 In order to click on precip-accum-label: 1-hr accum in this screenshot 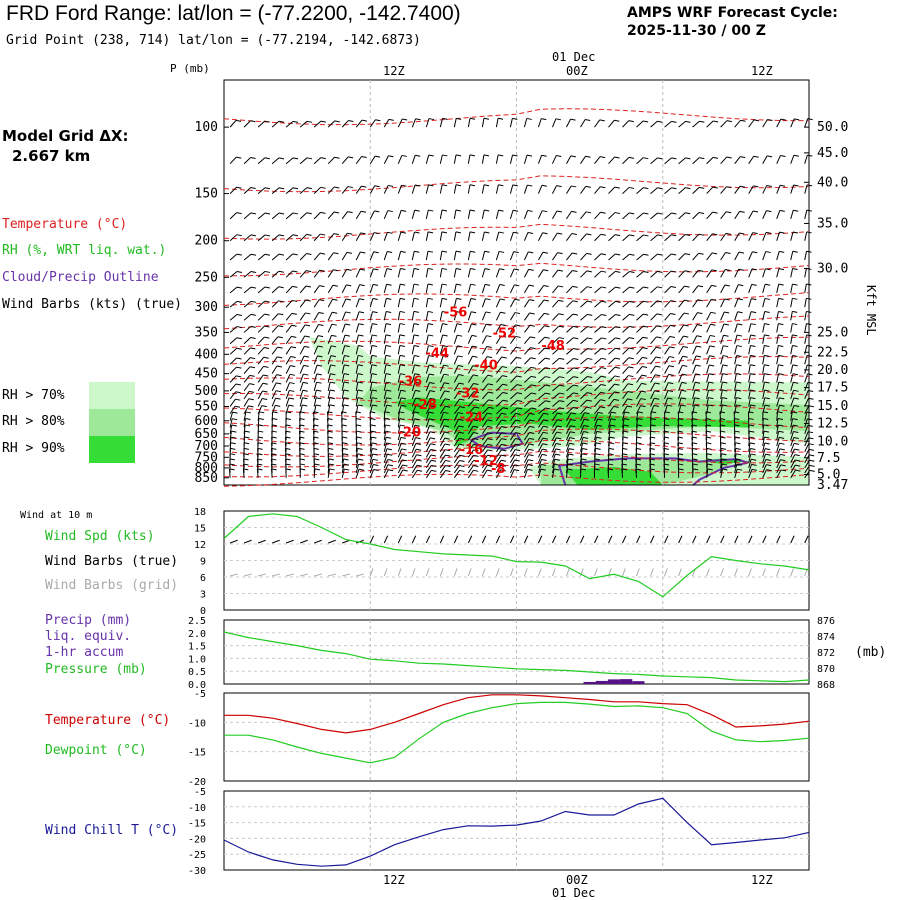, I will do `click(84, 652)`.